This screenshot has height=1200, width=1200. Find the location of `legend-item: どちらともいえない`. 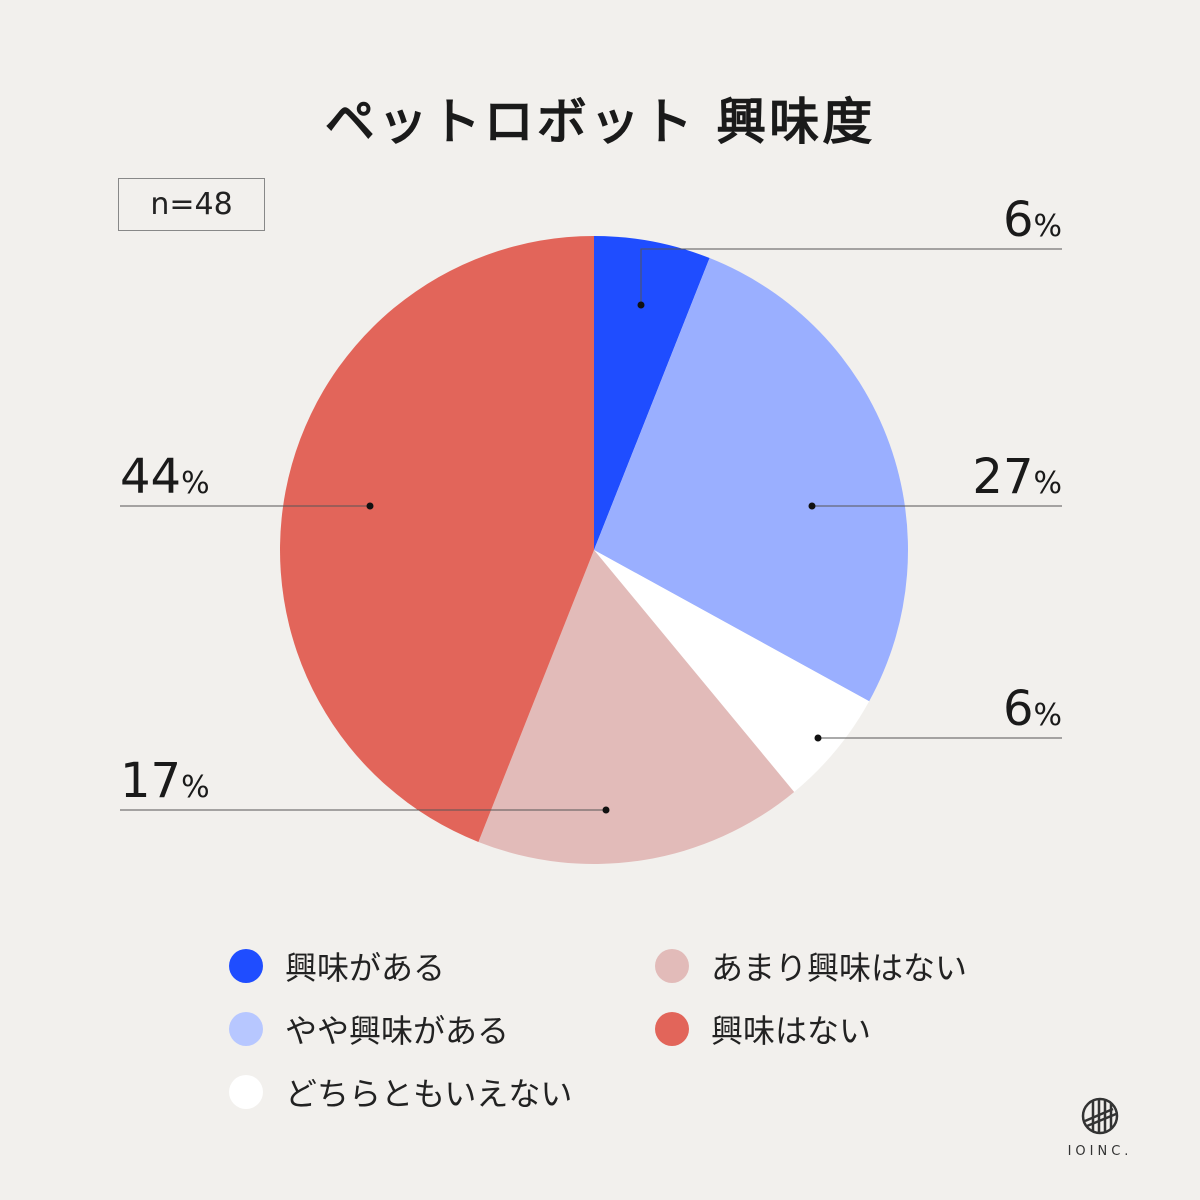

legend-item: どちらともいえない is located at coordinates (400, 1092).